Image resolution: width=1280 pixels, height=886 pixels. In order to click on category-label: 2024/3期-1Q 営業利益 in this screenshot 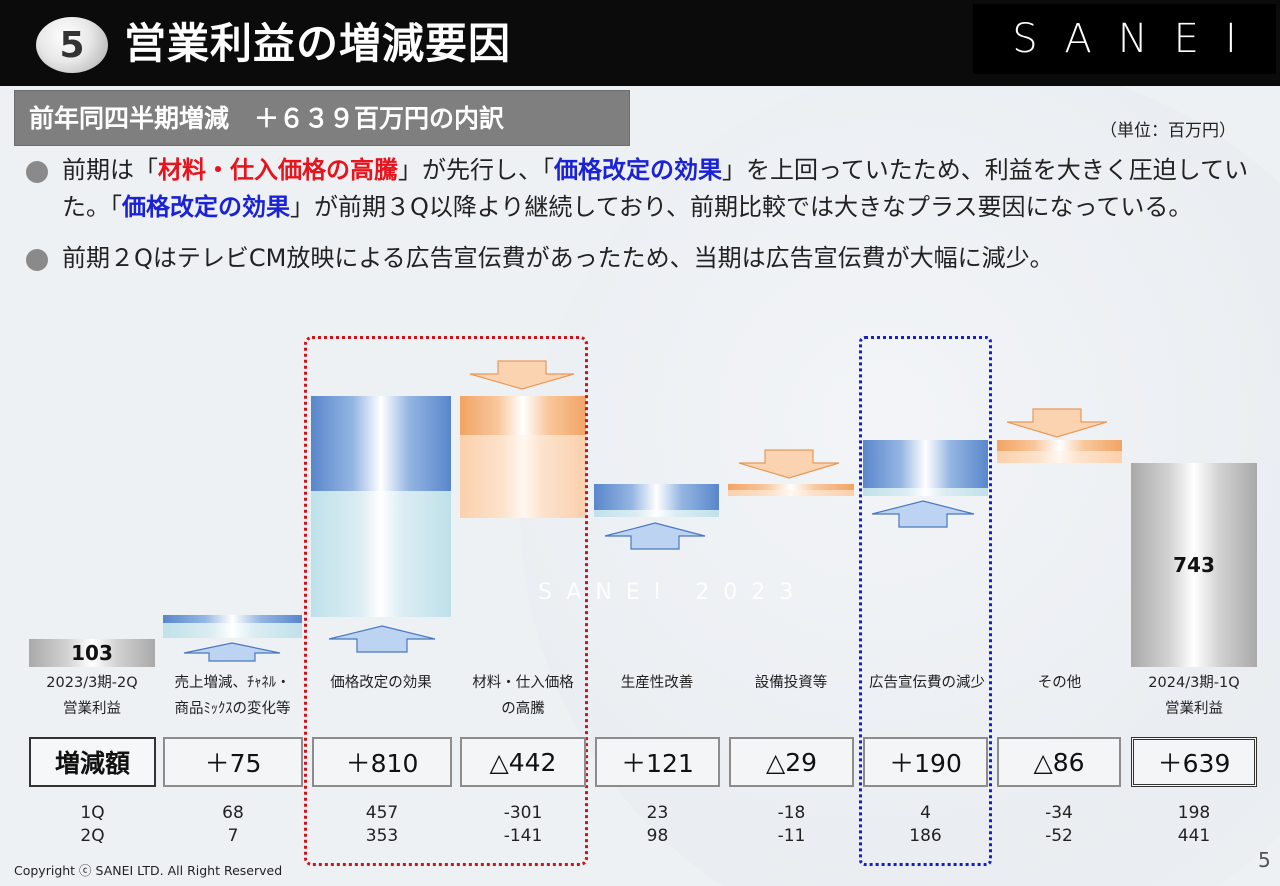, I will do `click(1194, 696)`.